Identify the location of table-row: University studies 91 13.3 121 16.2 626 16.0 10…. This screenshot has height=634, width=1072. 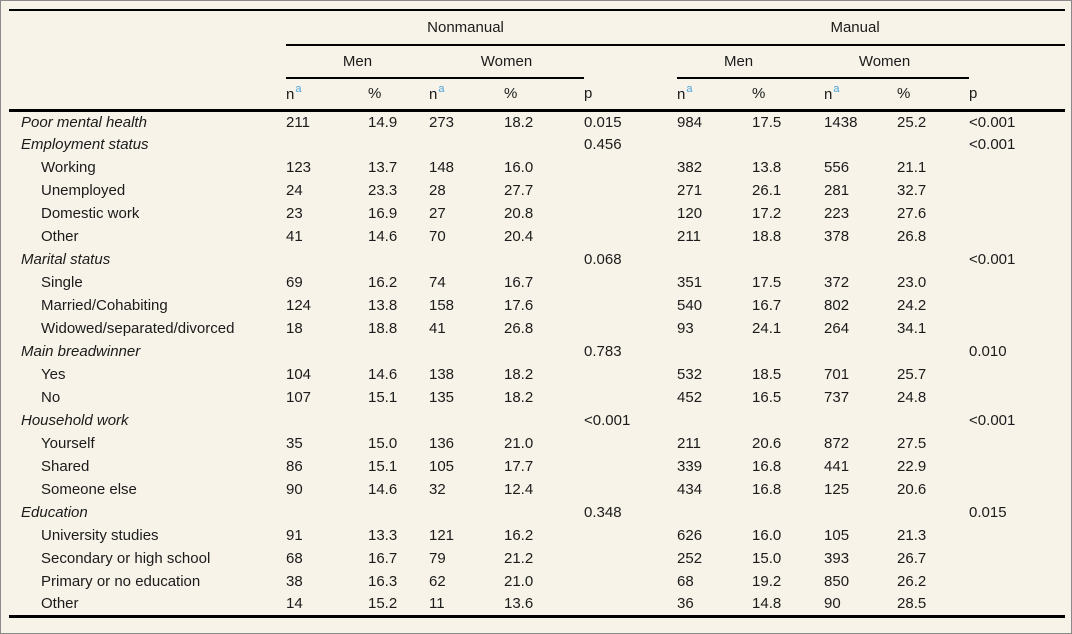
(537, 535).